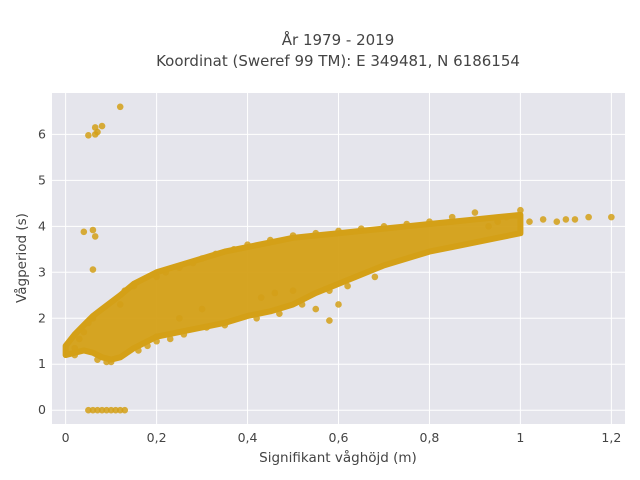 Image resolution: width=640 pixels, height=480 pixels. Describe the element at coordinates (42, 179) in the screenshot. I see `y-tick-label: 5` at that location.